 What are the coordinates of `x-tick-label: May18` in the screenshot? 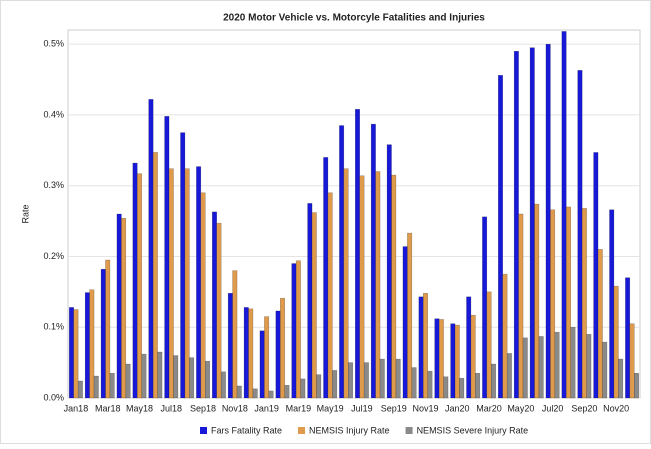 It's located at (139, 408).